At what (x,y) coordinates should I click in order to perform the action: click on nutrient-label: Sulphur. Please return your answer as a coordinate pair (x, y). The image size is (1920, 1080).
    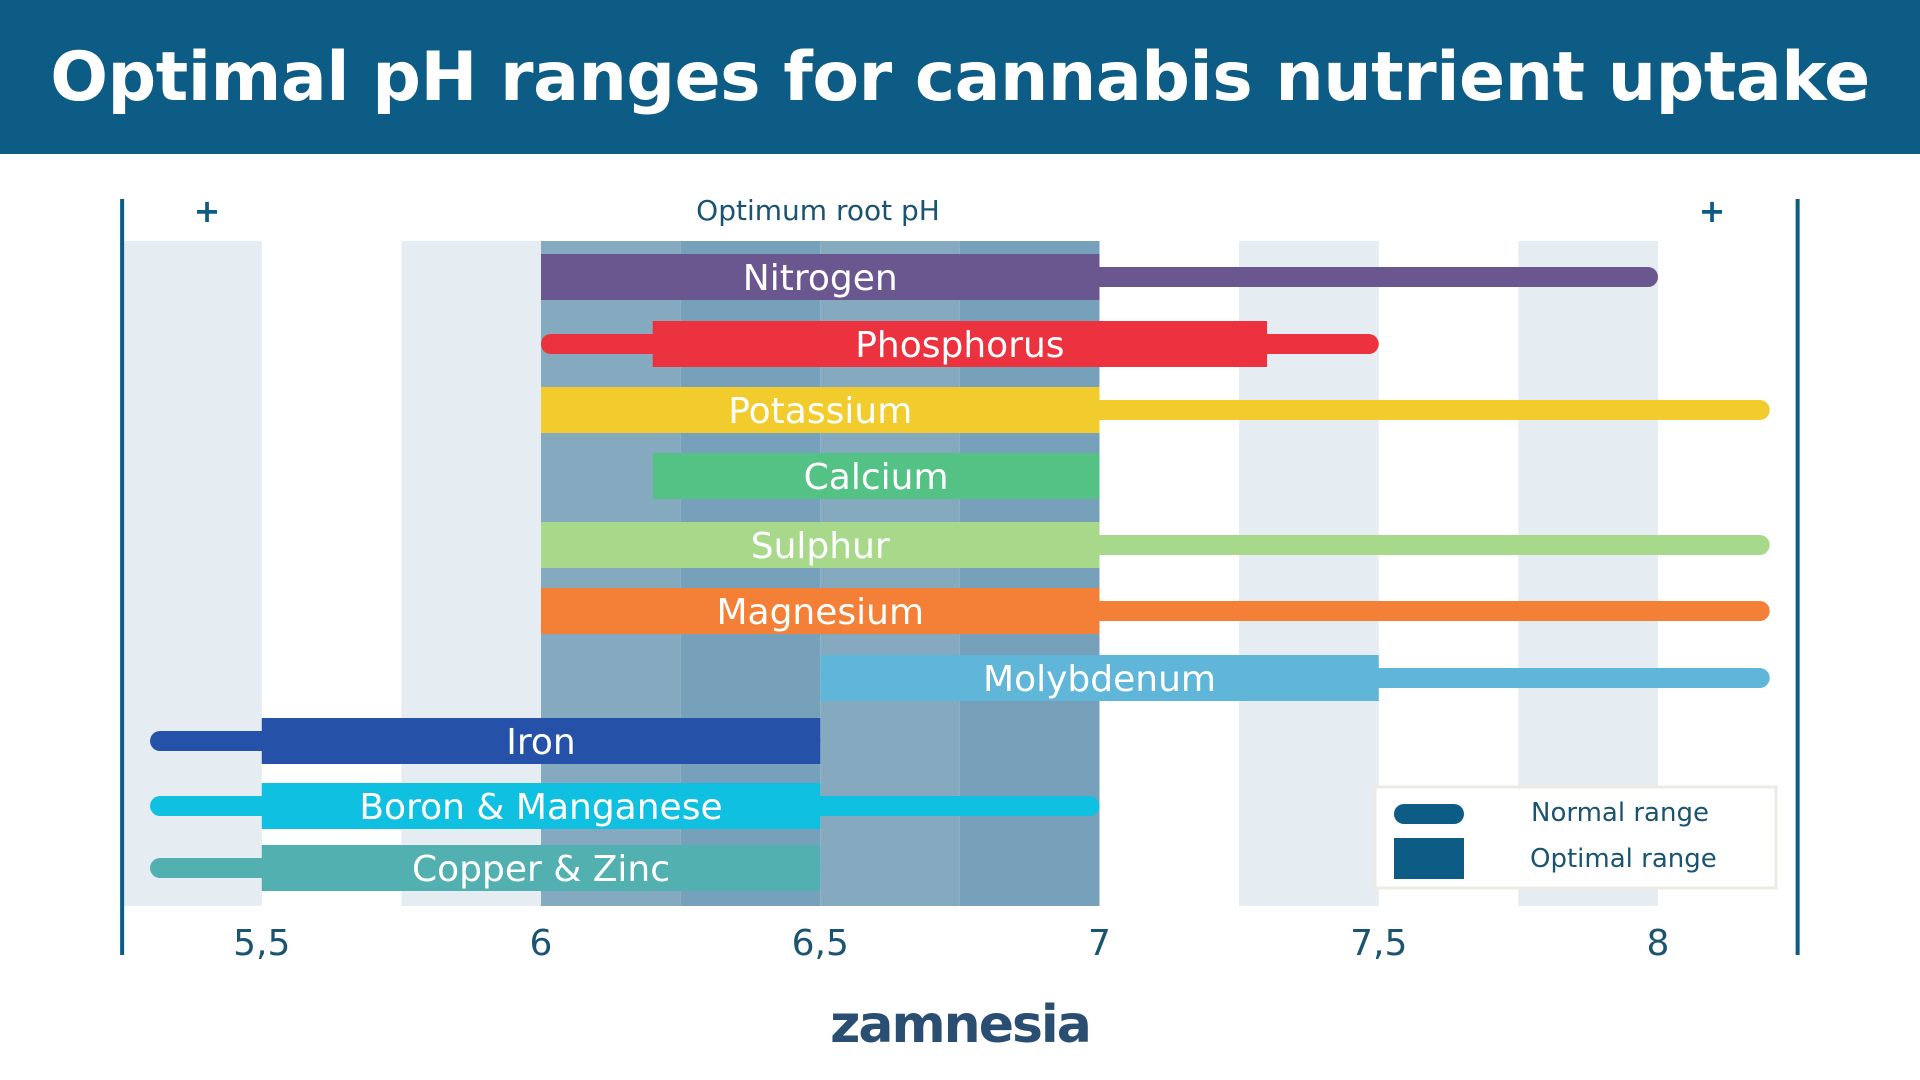
    Looking at the image, I should click on (820, 546).